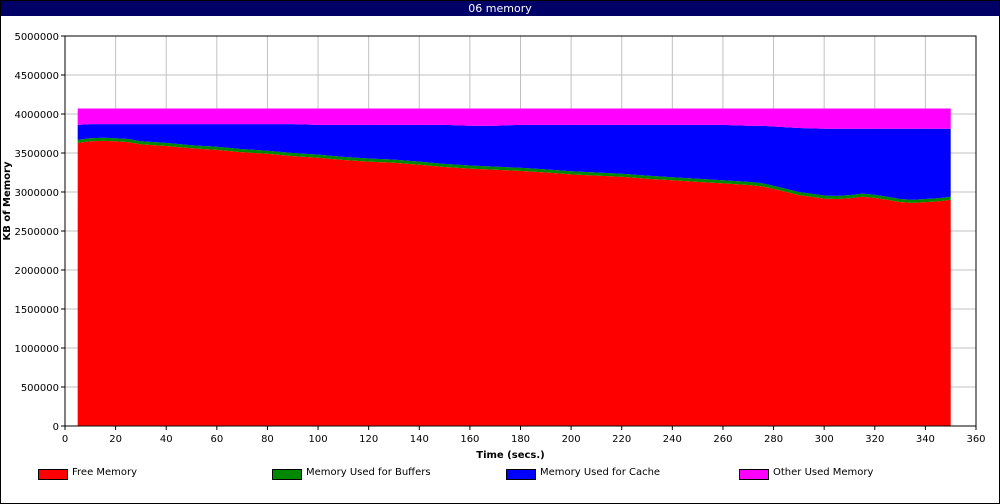 This screenshot has width=1000, height=504. Describe the element at coordinates (267, 439) in the screenshot. I see `x-tick-label: 80` at that location.